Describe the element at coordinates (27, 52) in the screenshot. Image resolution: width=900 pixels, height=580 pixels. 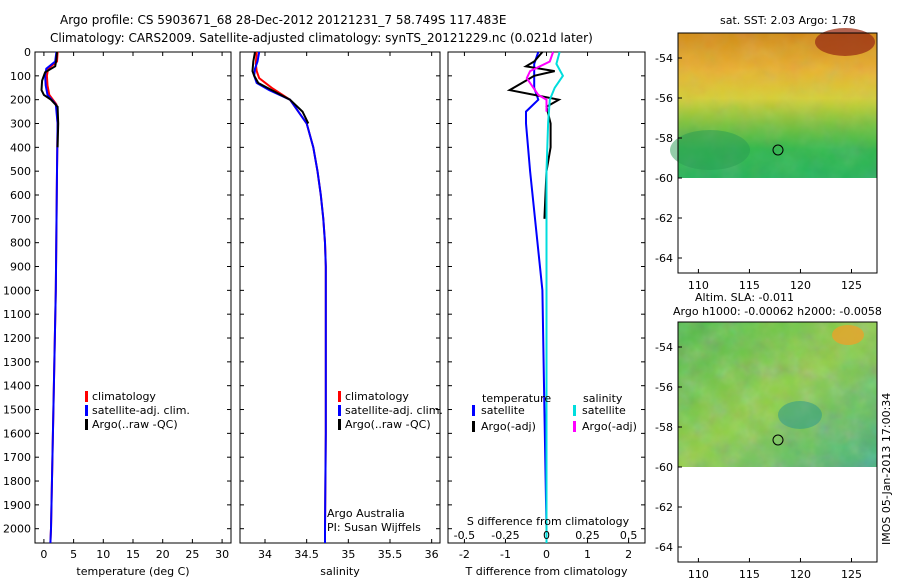
I see `y-tick-label: 0` at that location.